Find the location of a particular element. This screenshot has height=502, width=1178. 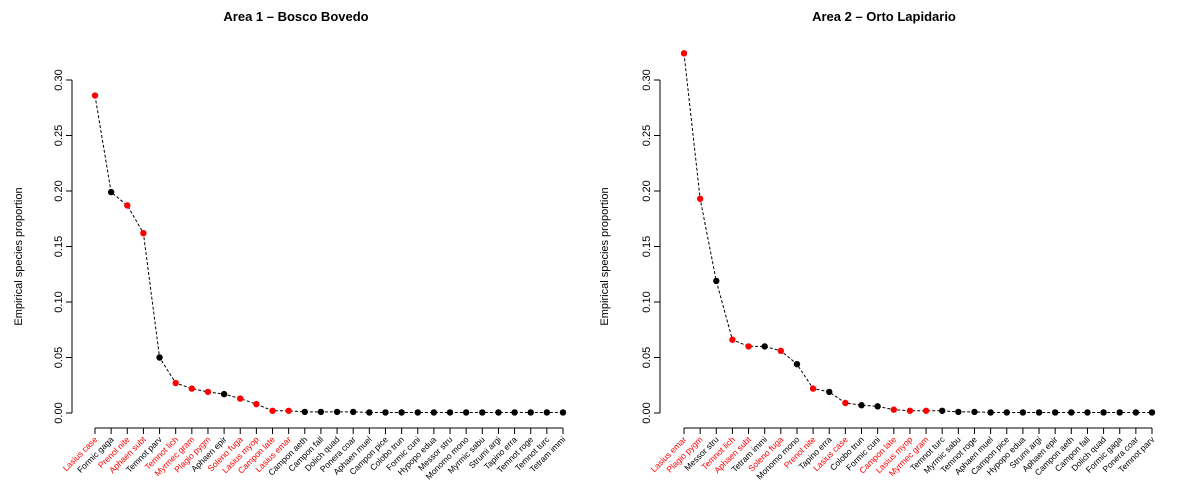

chart-title: Area 1 – Bosco Bovedo is located at coordinates (295, 16).